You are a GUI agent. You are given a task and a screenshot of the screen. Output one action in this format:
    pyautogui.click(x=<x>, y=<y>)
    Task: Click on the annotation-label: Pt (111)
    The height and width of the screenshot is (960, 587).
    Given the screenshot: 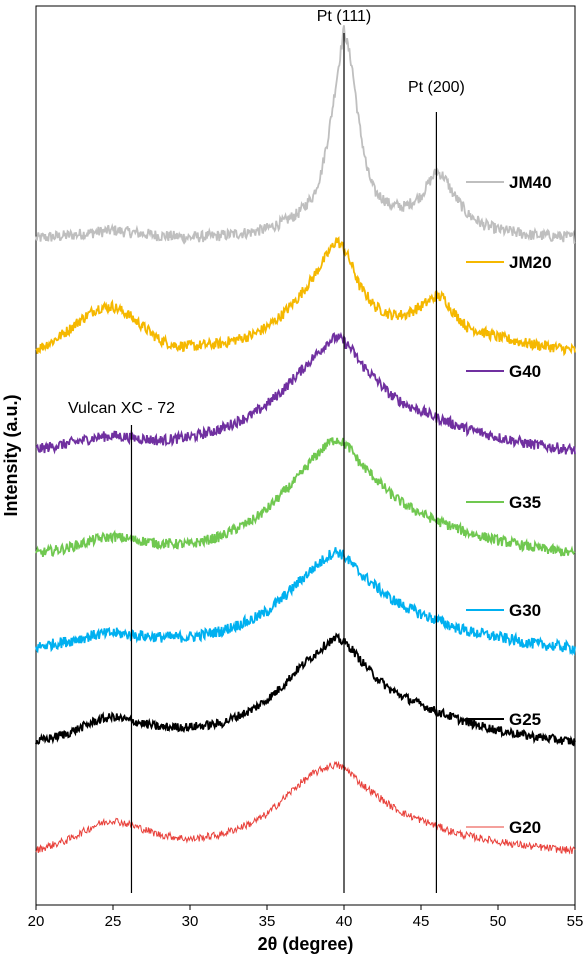 What is the action you would take?
    pyautogui.click(x=344, y=16)
    